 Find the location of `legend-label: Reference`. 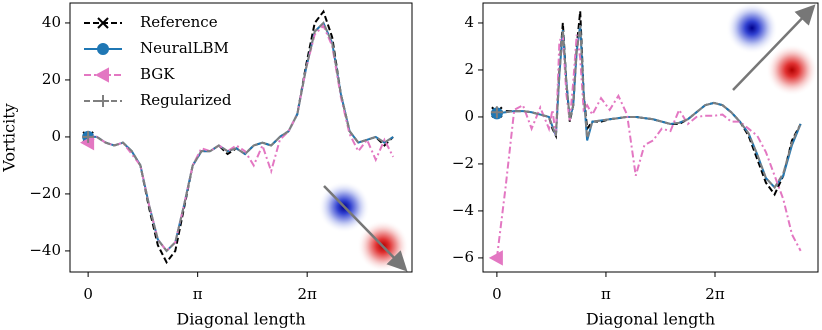

legend-label: Reference is located at coordinates (179, 22).